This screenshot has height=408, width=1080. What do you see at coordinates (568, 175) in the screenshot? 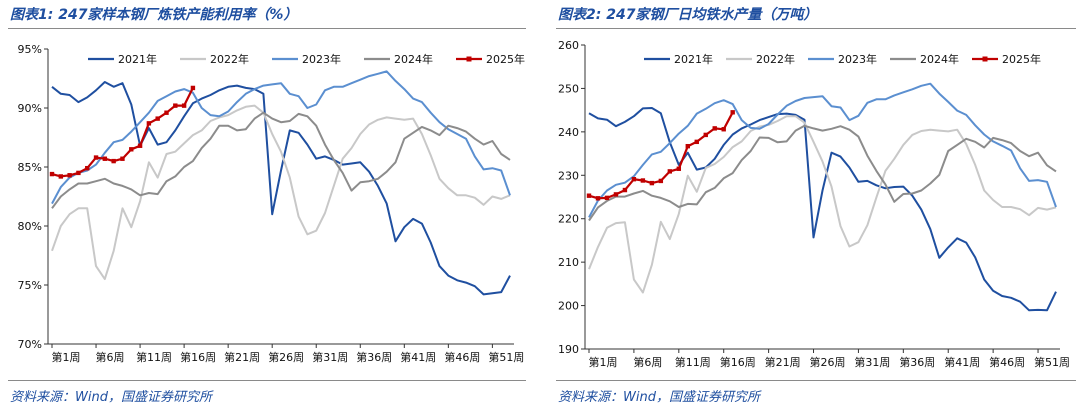
I see `y-tick-label: 230` at bounding box center [568, 175].